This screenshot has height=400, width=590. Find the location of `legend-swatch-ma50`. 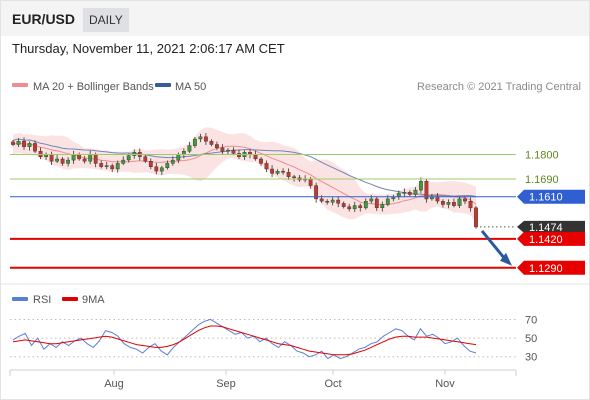

legend-swatch-ma50 is located at coordinates (163, 85).